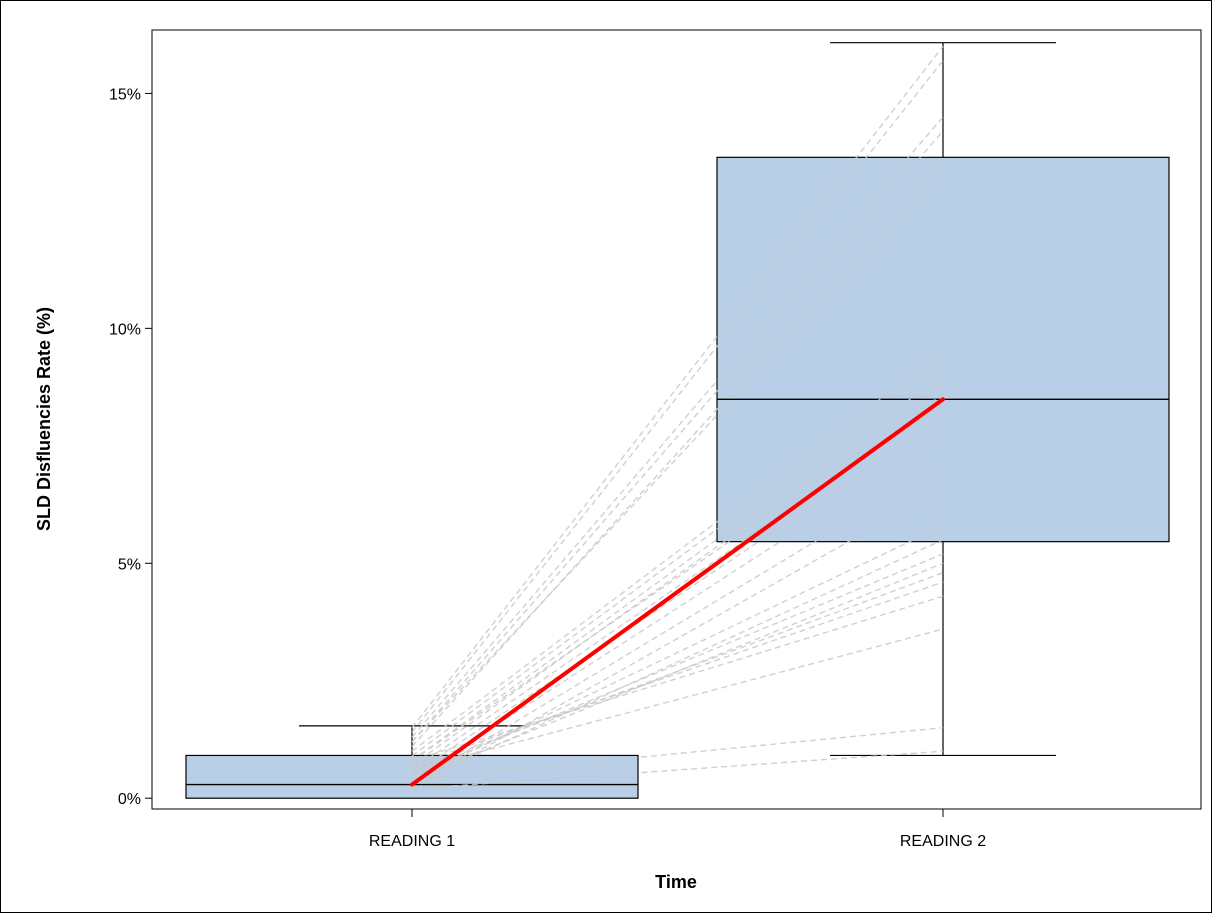 This screenshot has width=1212, height=914. What do you see at coordinates (129, 564) in the screenshot?
I see `y-tick-label: 5%` at bounding box center [129, 564].